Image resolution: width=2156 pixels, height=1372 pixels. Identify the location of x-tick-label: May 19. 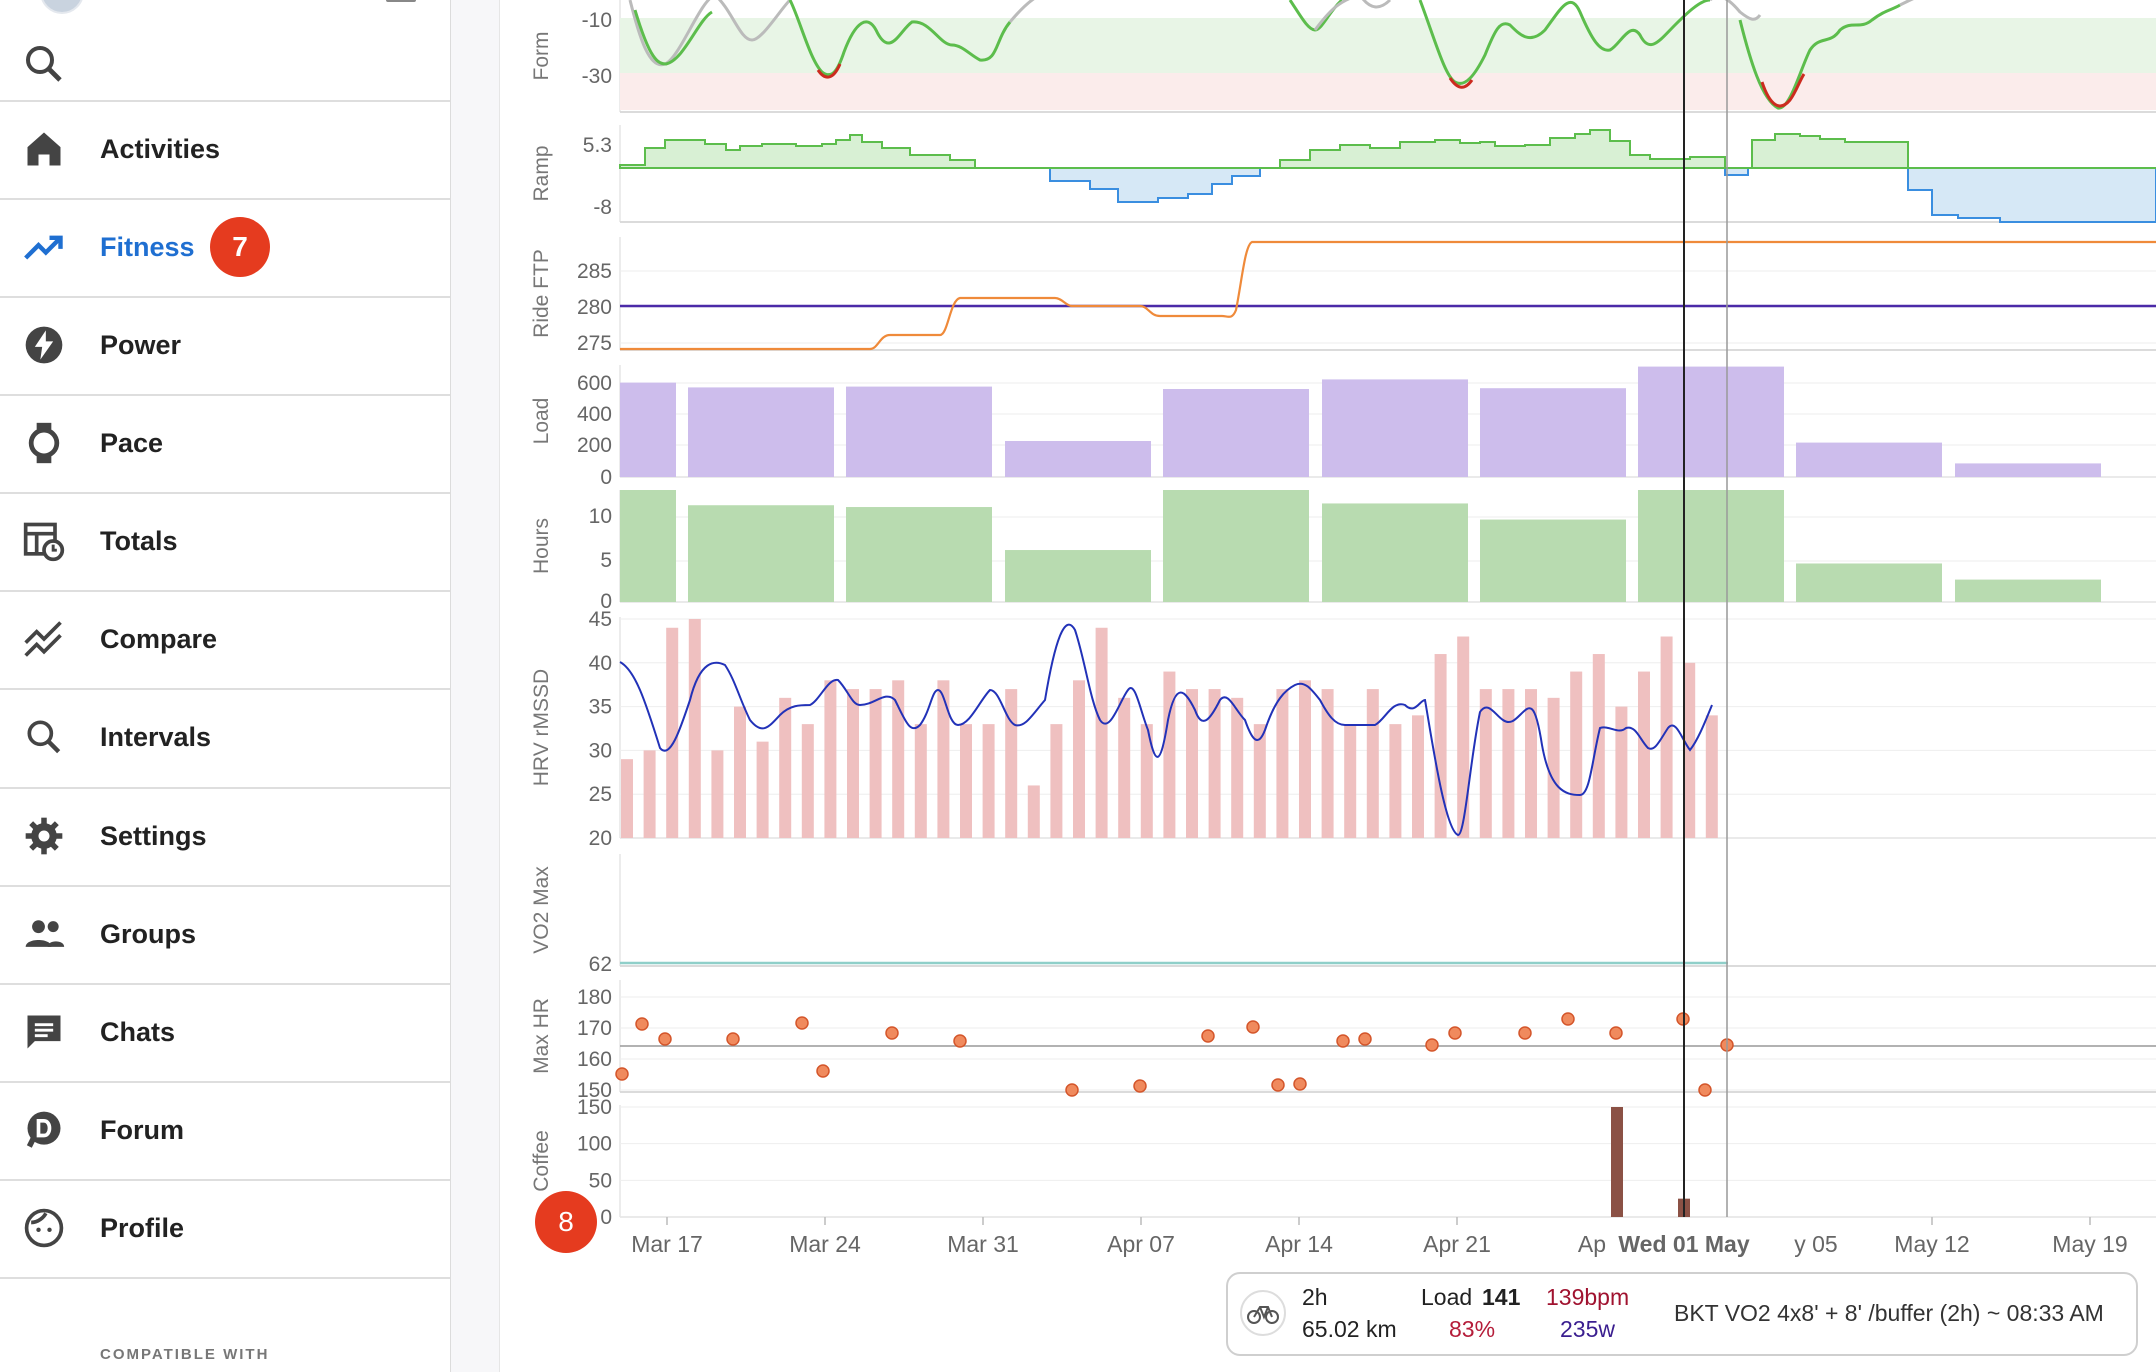
(2089, 1244).